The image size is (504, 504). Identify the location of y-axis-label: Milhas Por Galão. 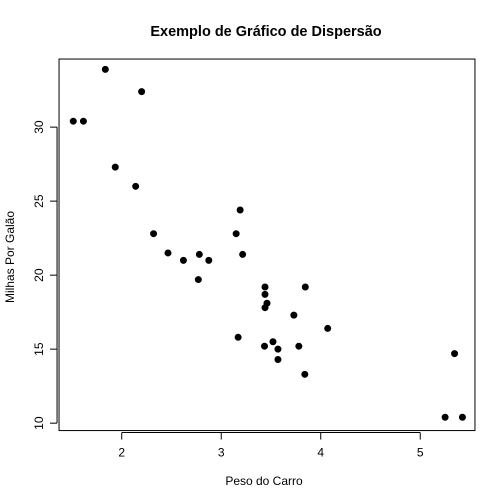
(10, 257).